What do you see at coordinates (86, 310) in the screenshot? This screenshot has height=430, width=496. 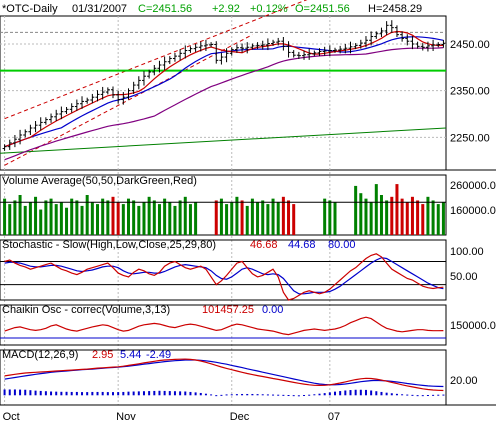 I see `chaikin-panel-label: Chaikin Osc - correc(Volume,3,13)` at bounding box center [86, 310].